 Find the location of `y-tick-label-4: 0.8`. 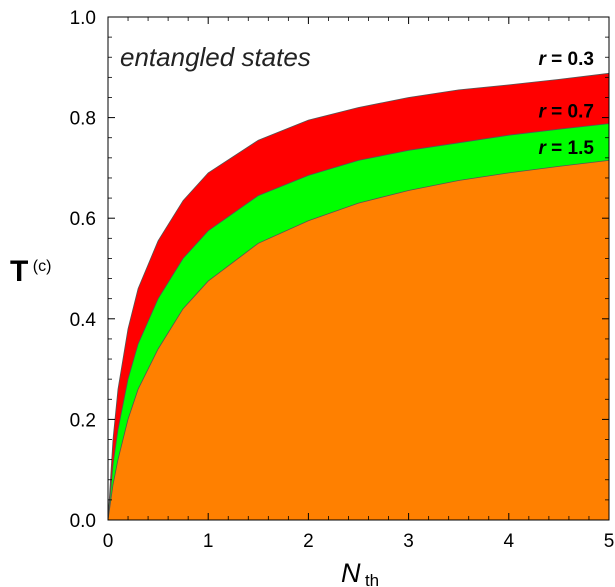

y-tick-label-4: 0.8 is located at coordinates (83, 119).